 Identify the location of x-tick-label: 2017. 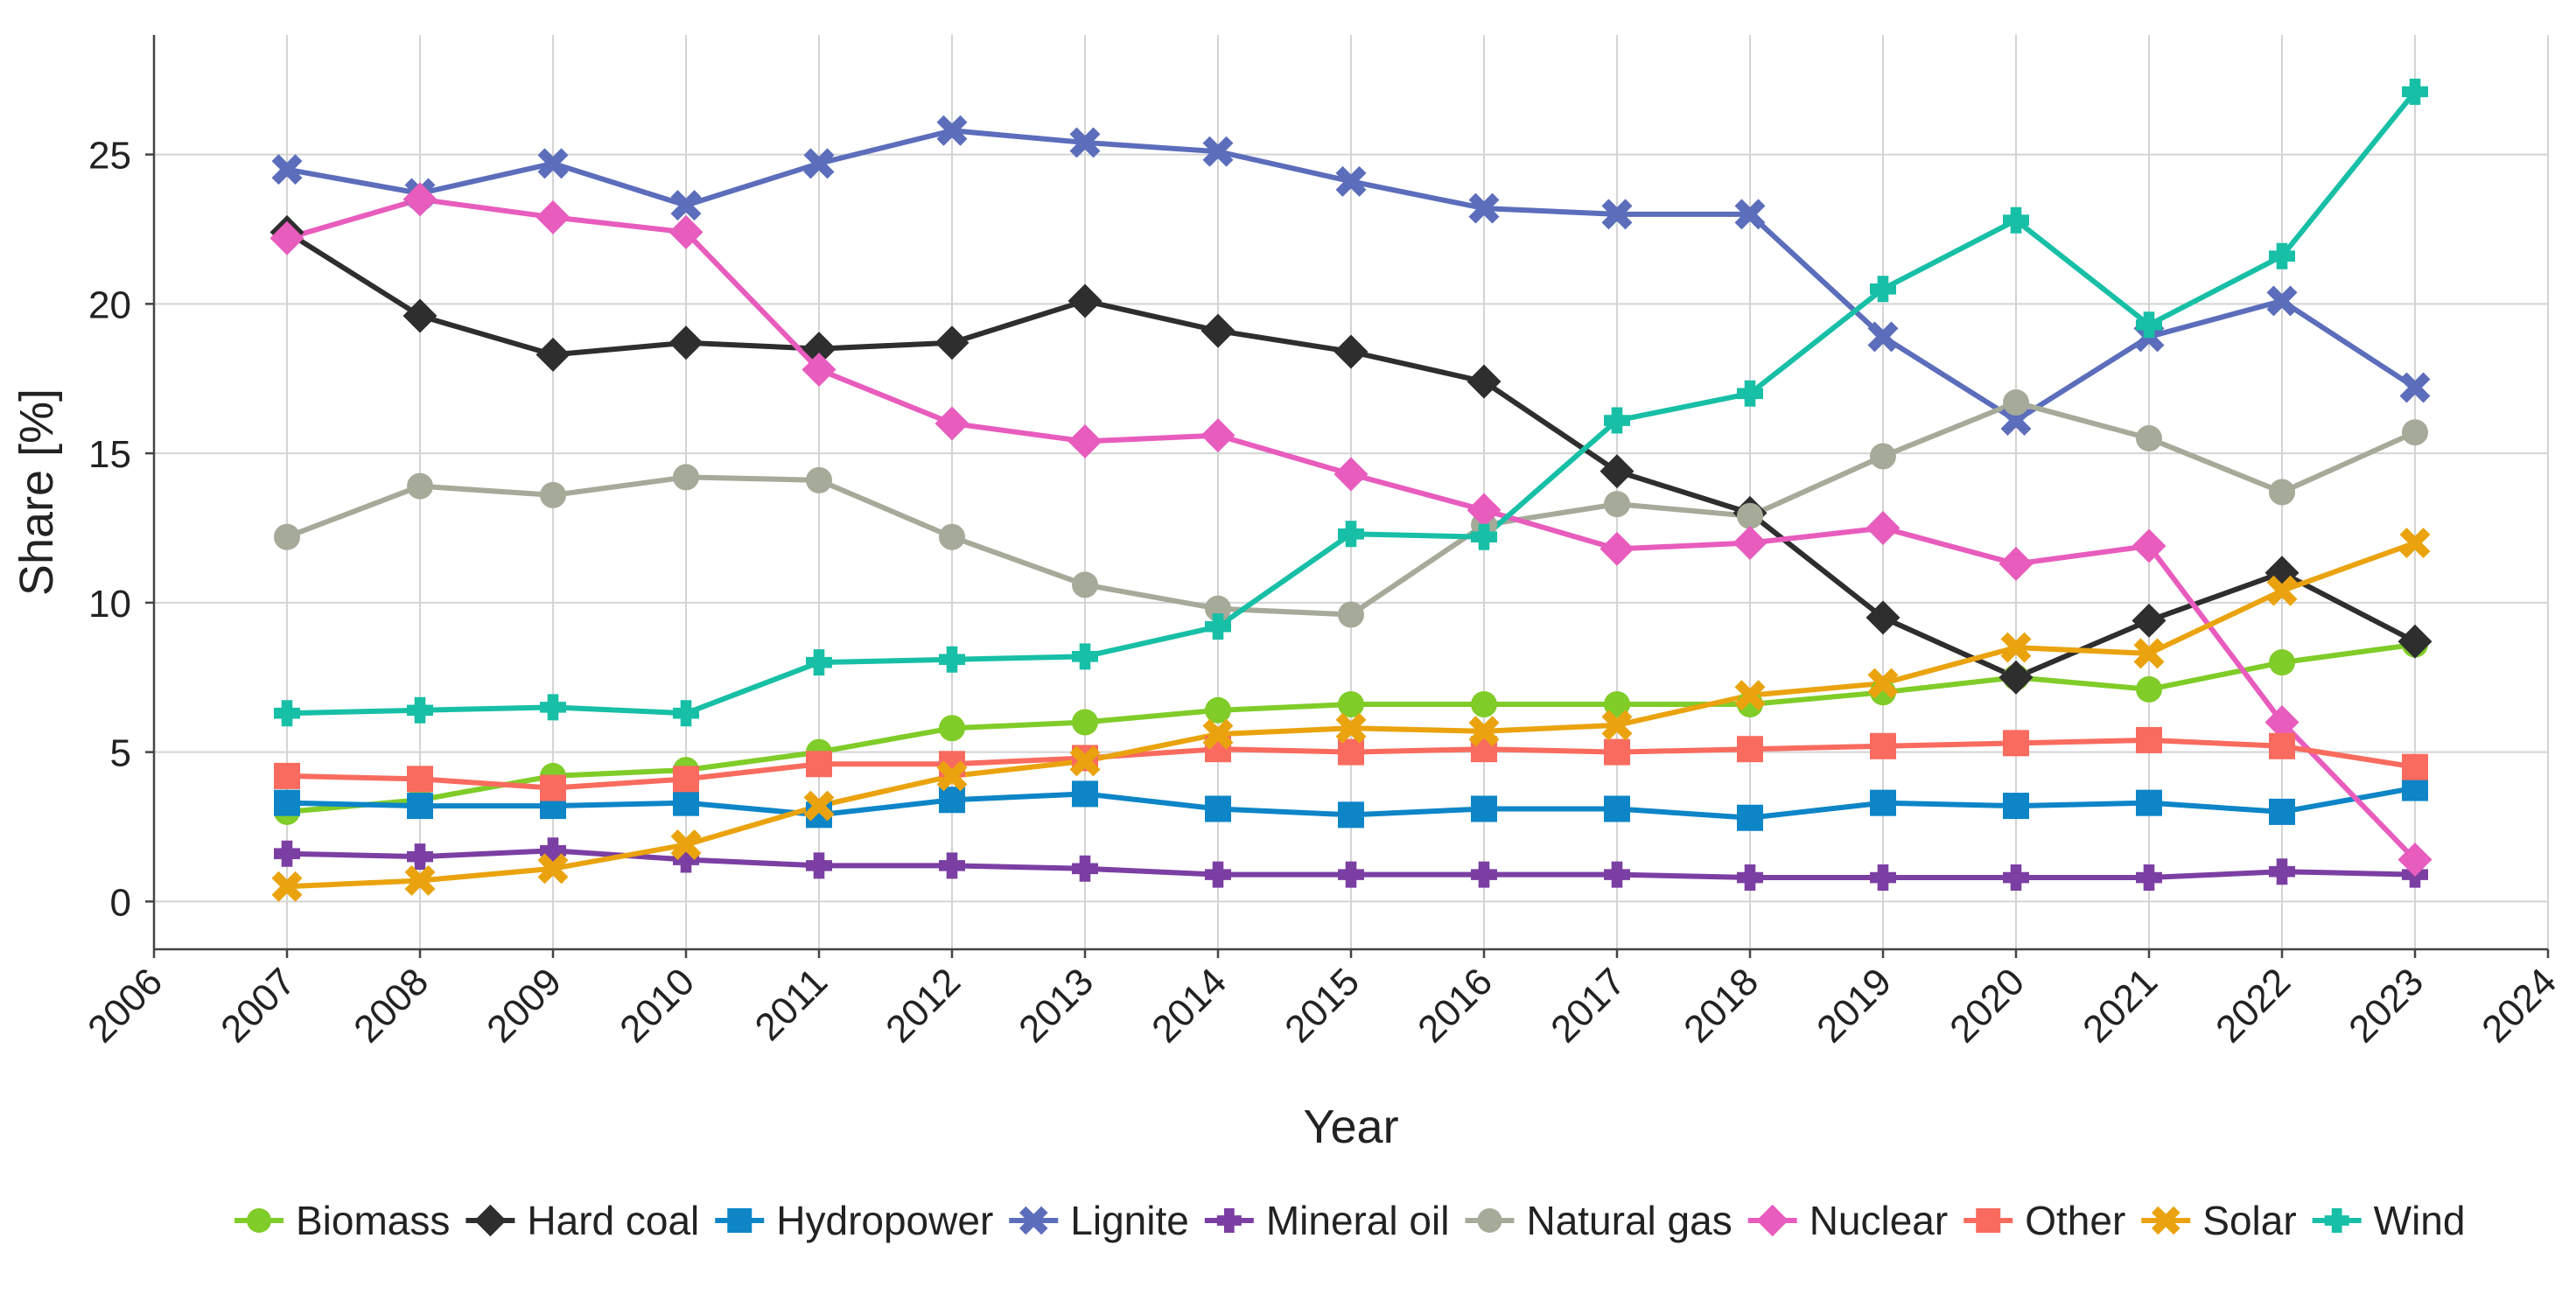
(1588, 1006).